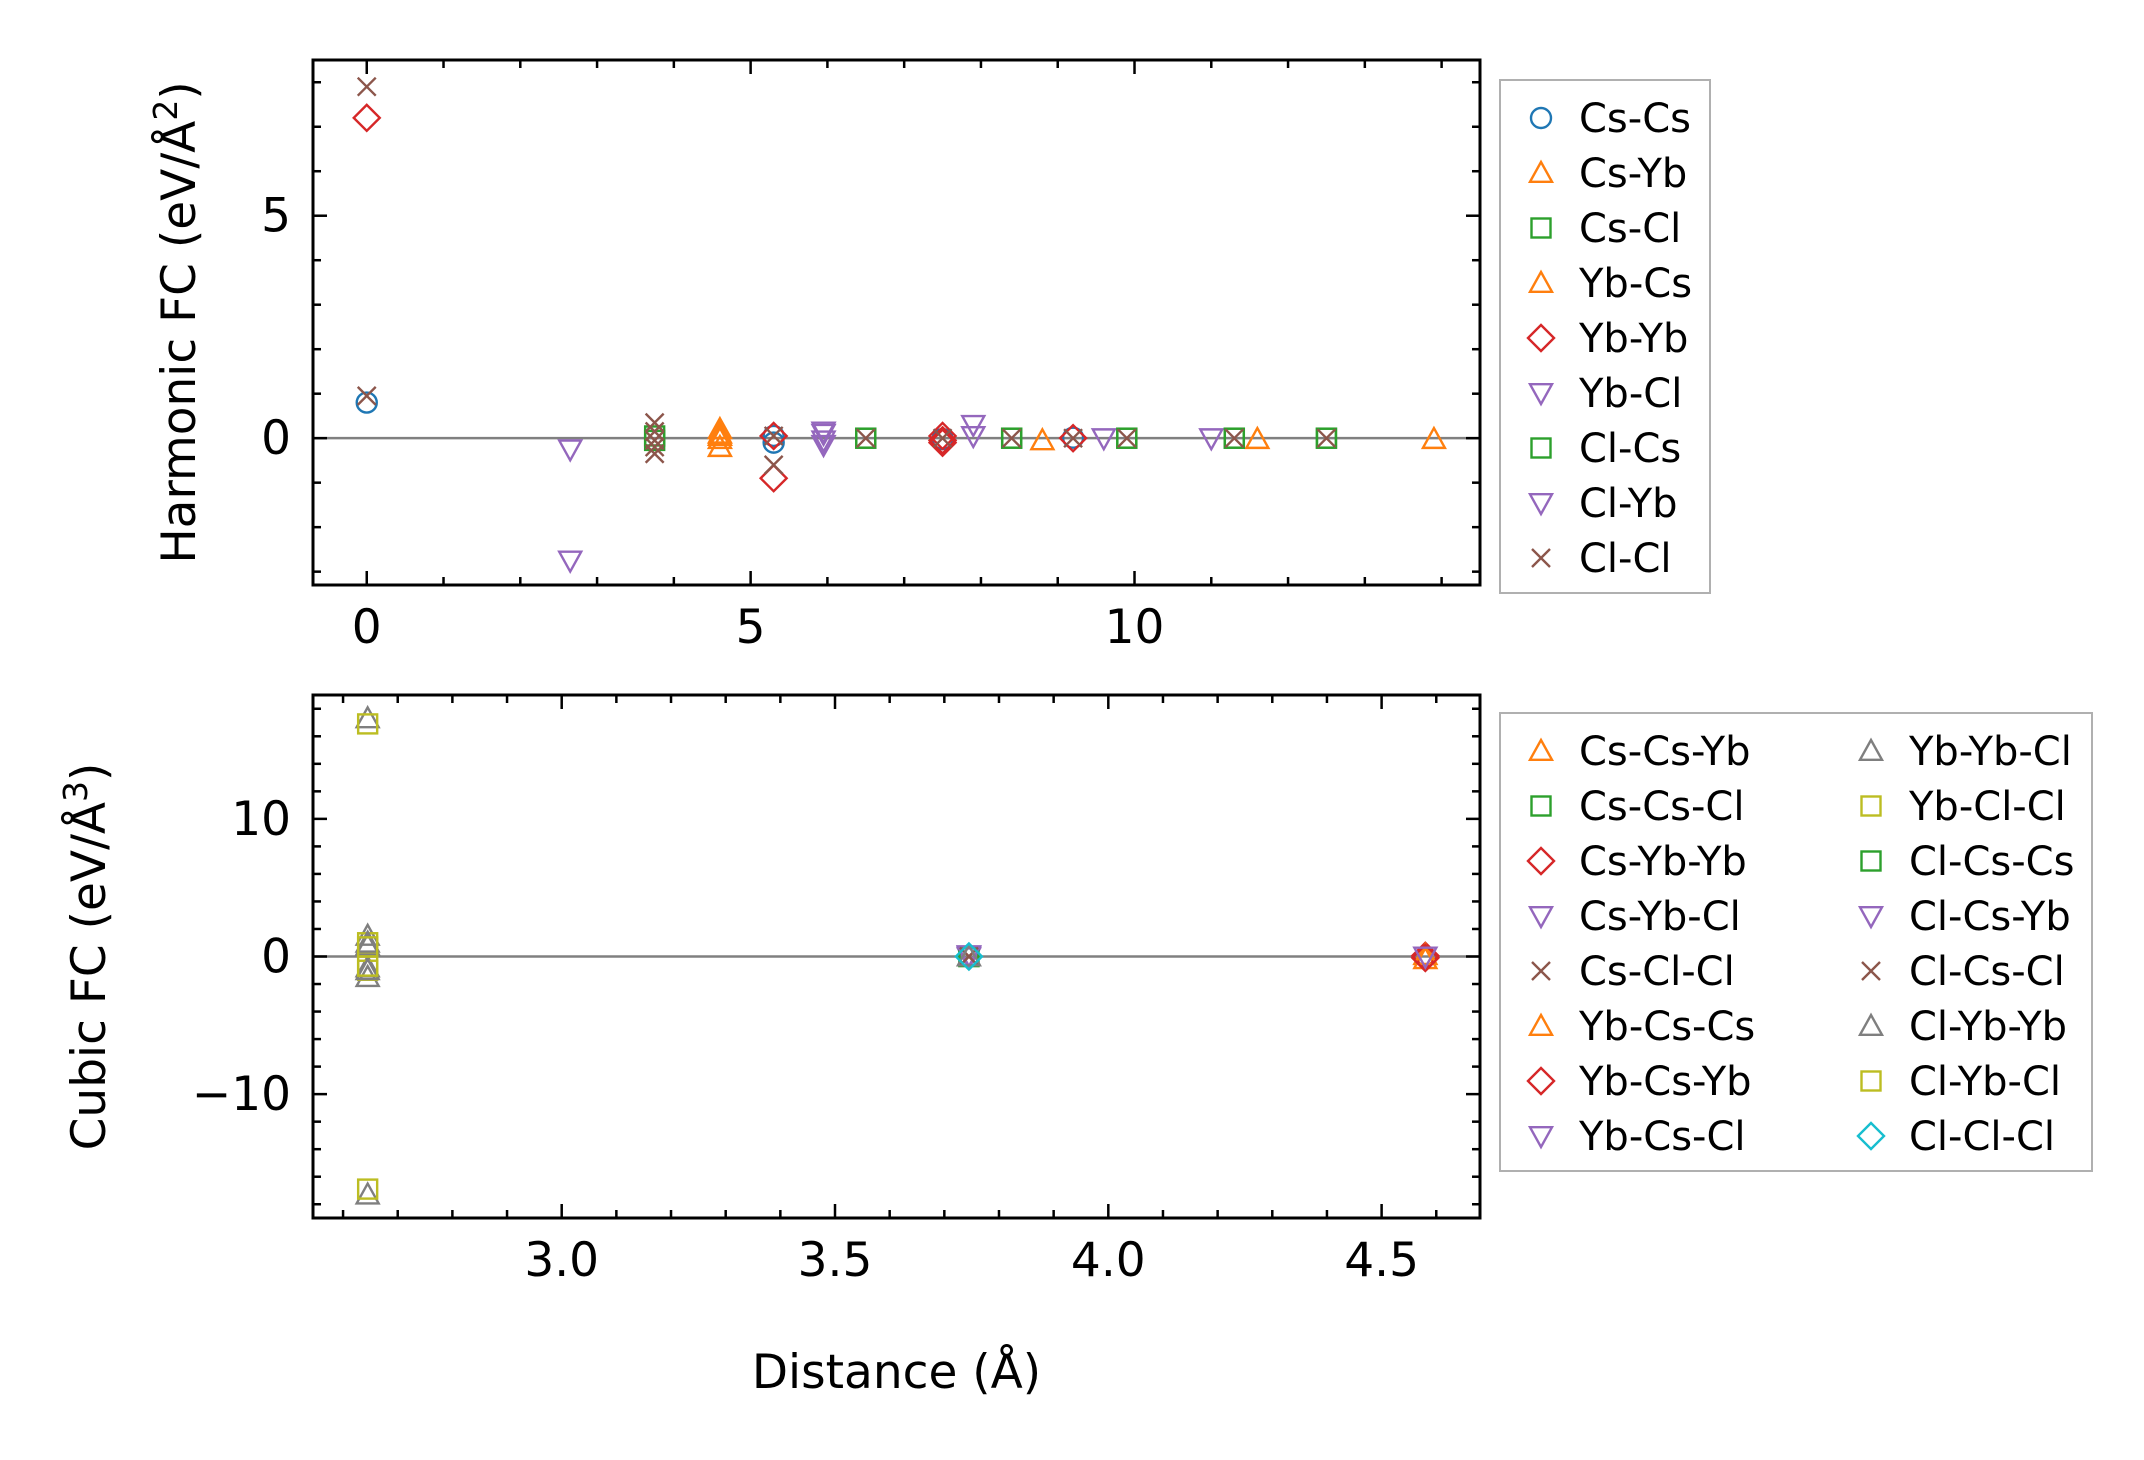 This screenshot has height=1460, width=2144. I want to click on legend-marker-yb-yb-cl, so click(1871, 749).